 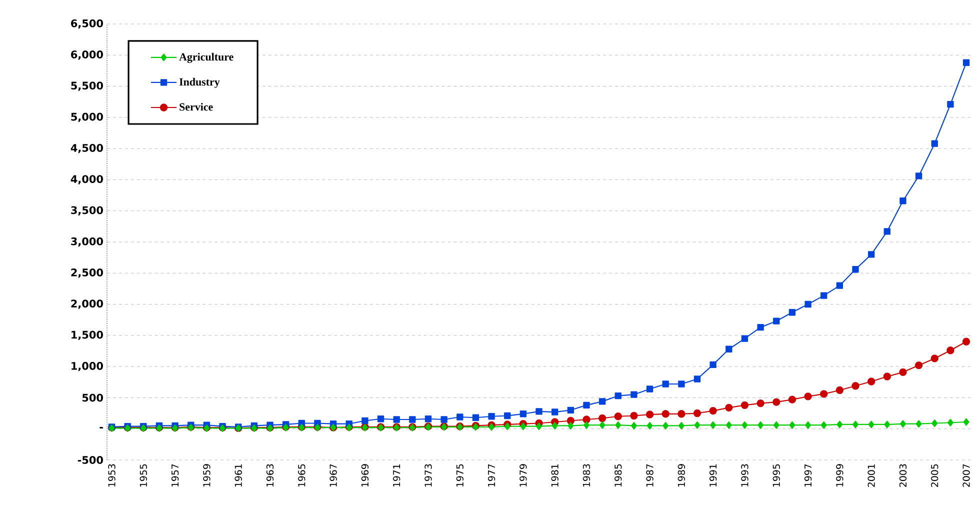 I want to click on x-tick-label: 1989, so click(x=682, y=475).